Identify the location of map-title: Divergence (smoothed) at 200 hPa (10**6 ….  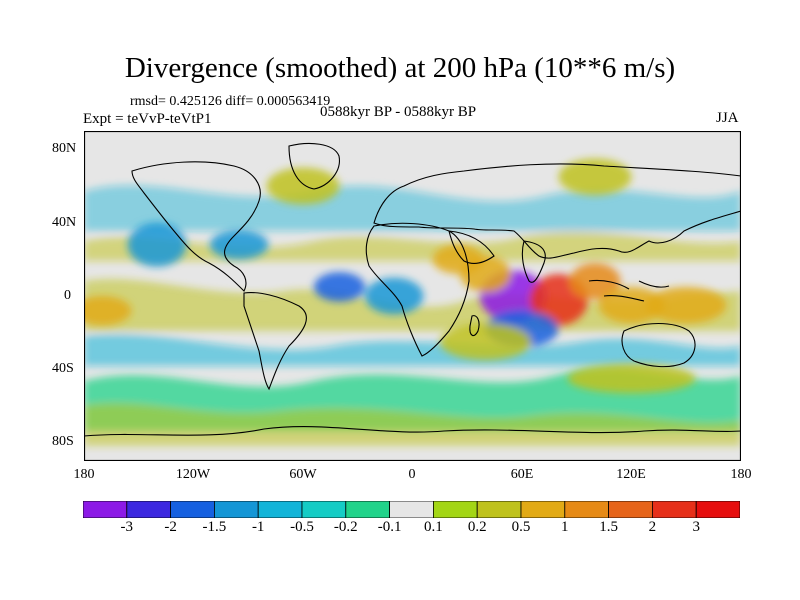
(400, 68).